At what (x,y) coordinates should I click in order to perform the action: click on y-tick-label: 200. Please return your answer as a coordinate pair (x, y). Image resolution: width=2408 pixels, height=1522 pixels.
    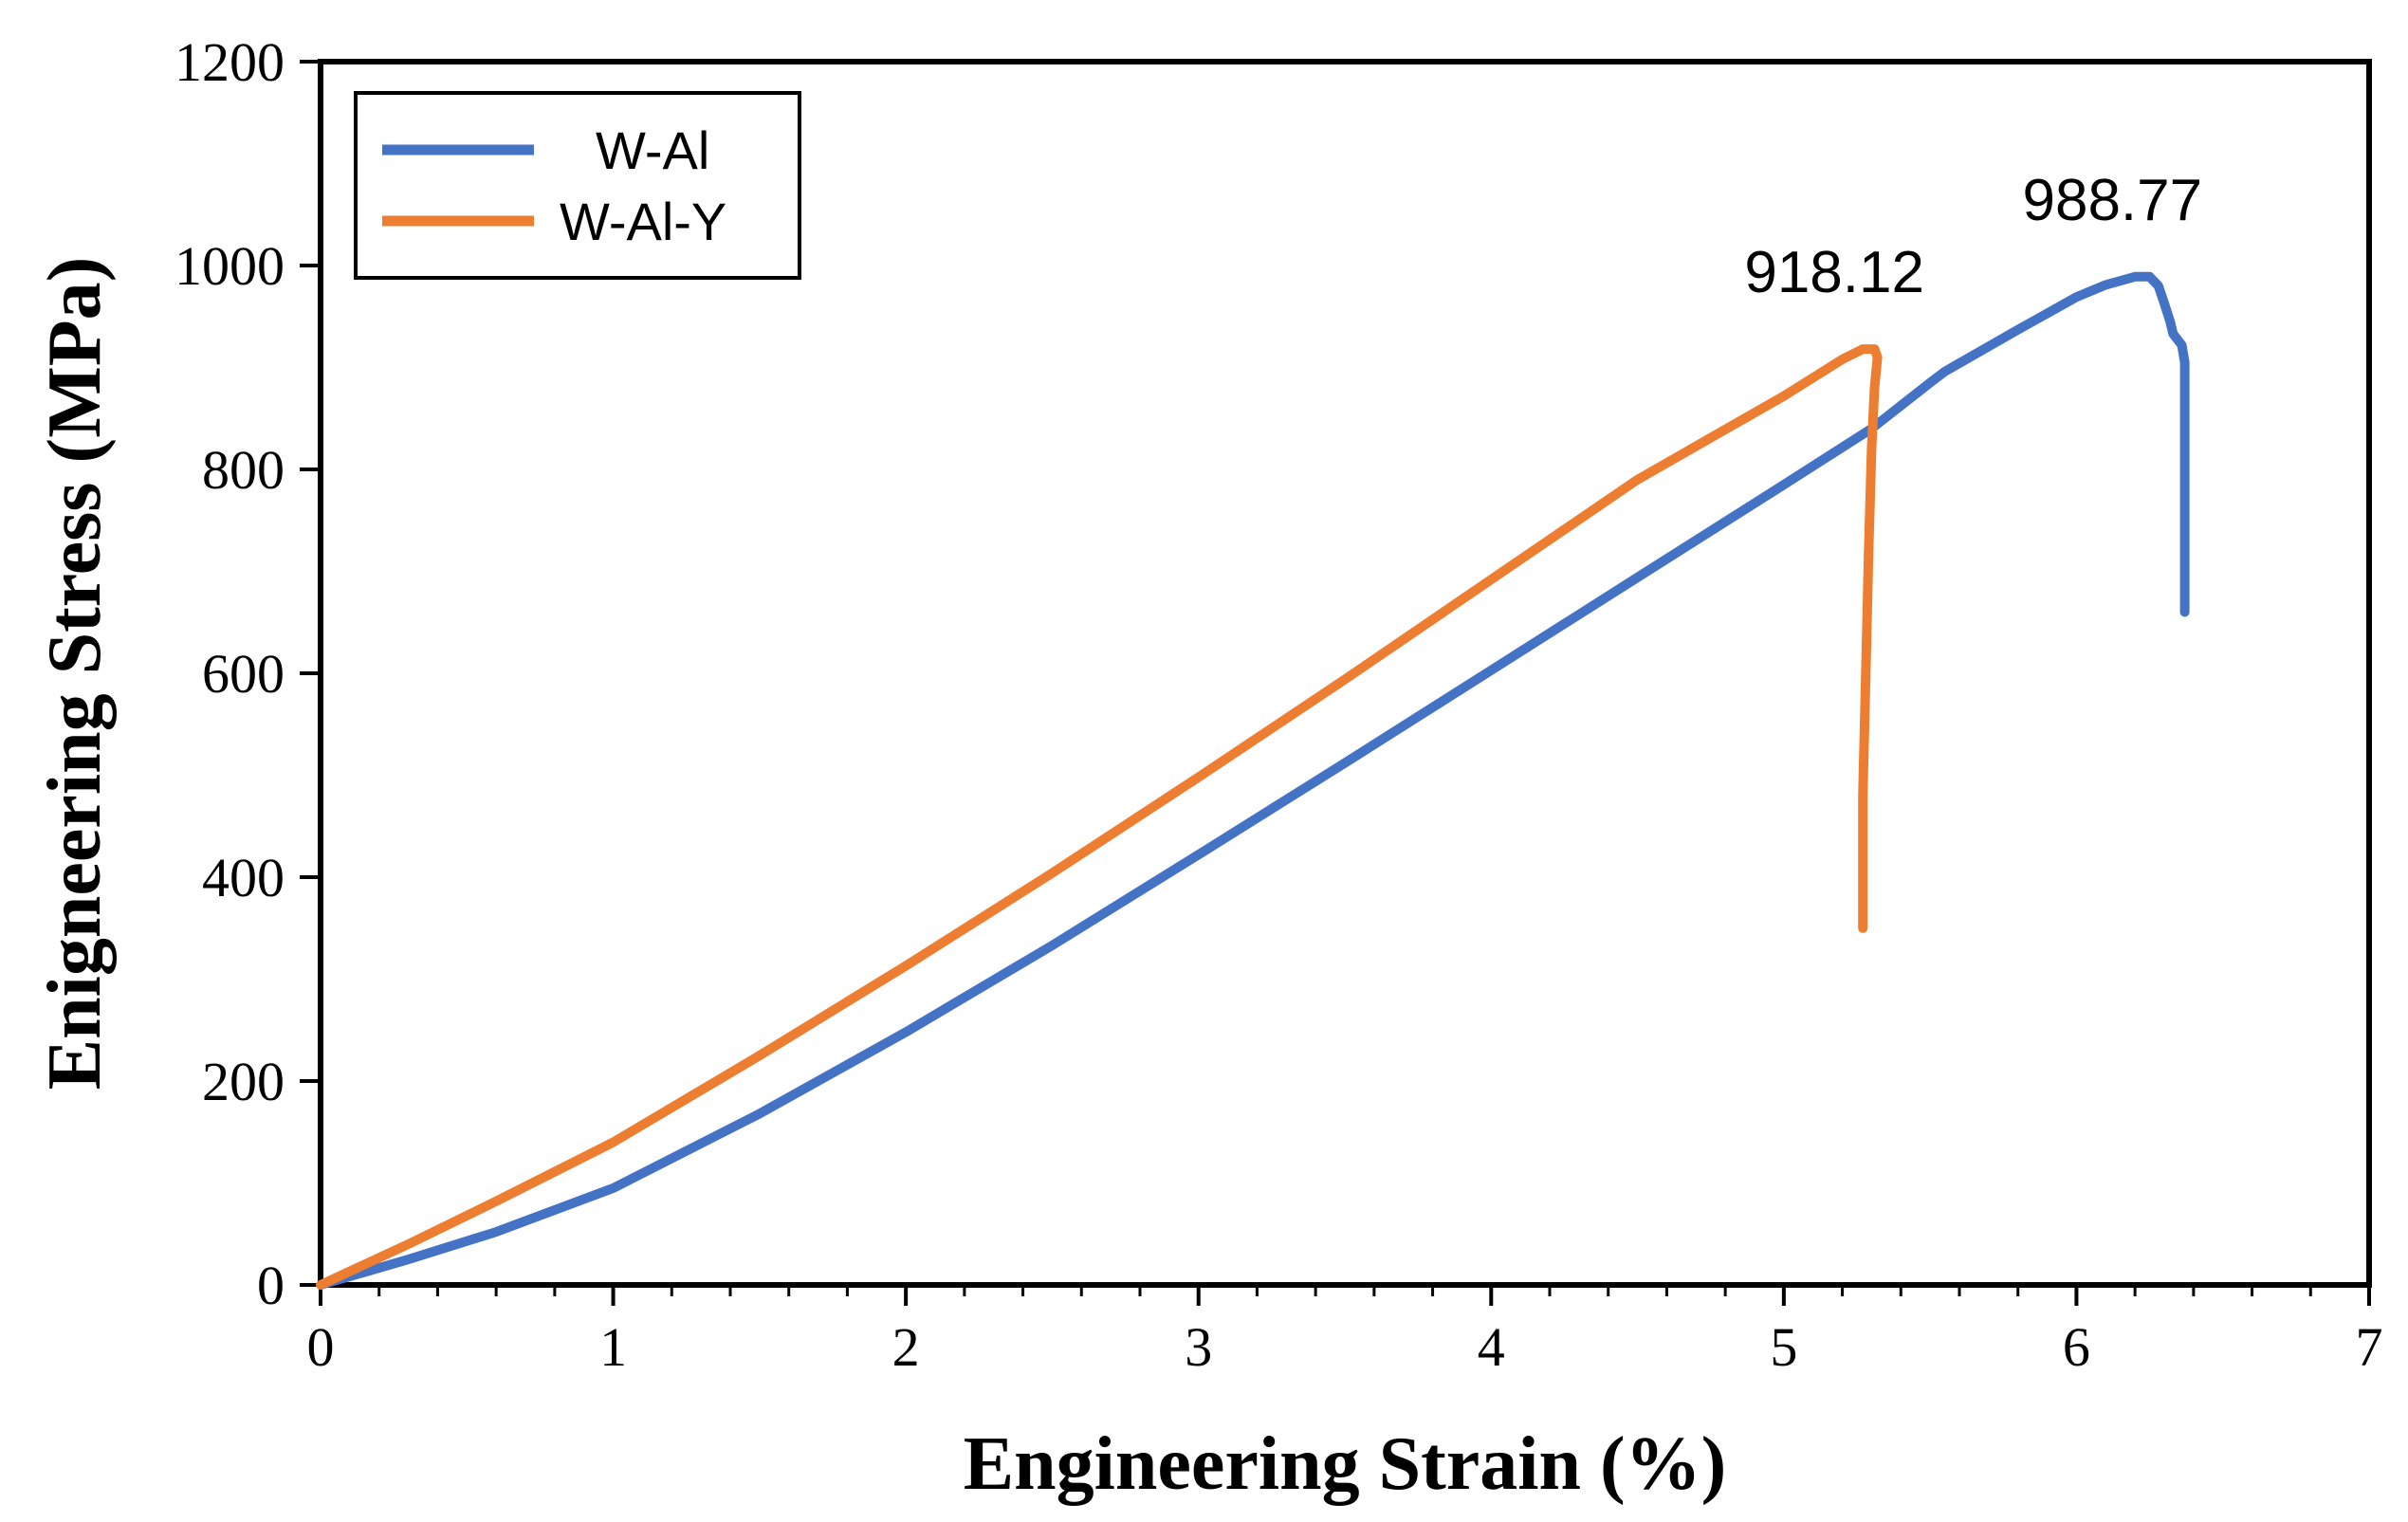
    Looking at the image, I should click on (244, 1081).